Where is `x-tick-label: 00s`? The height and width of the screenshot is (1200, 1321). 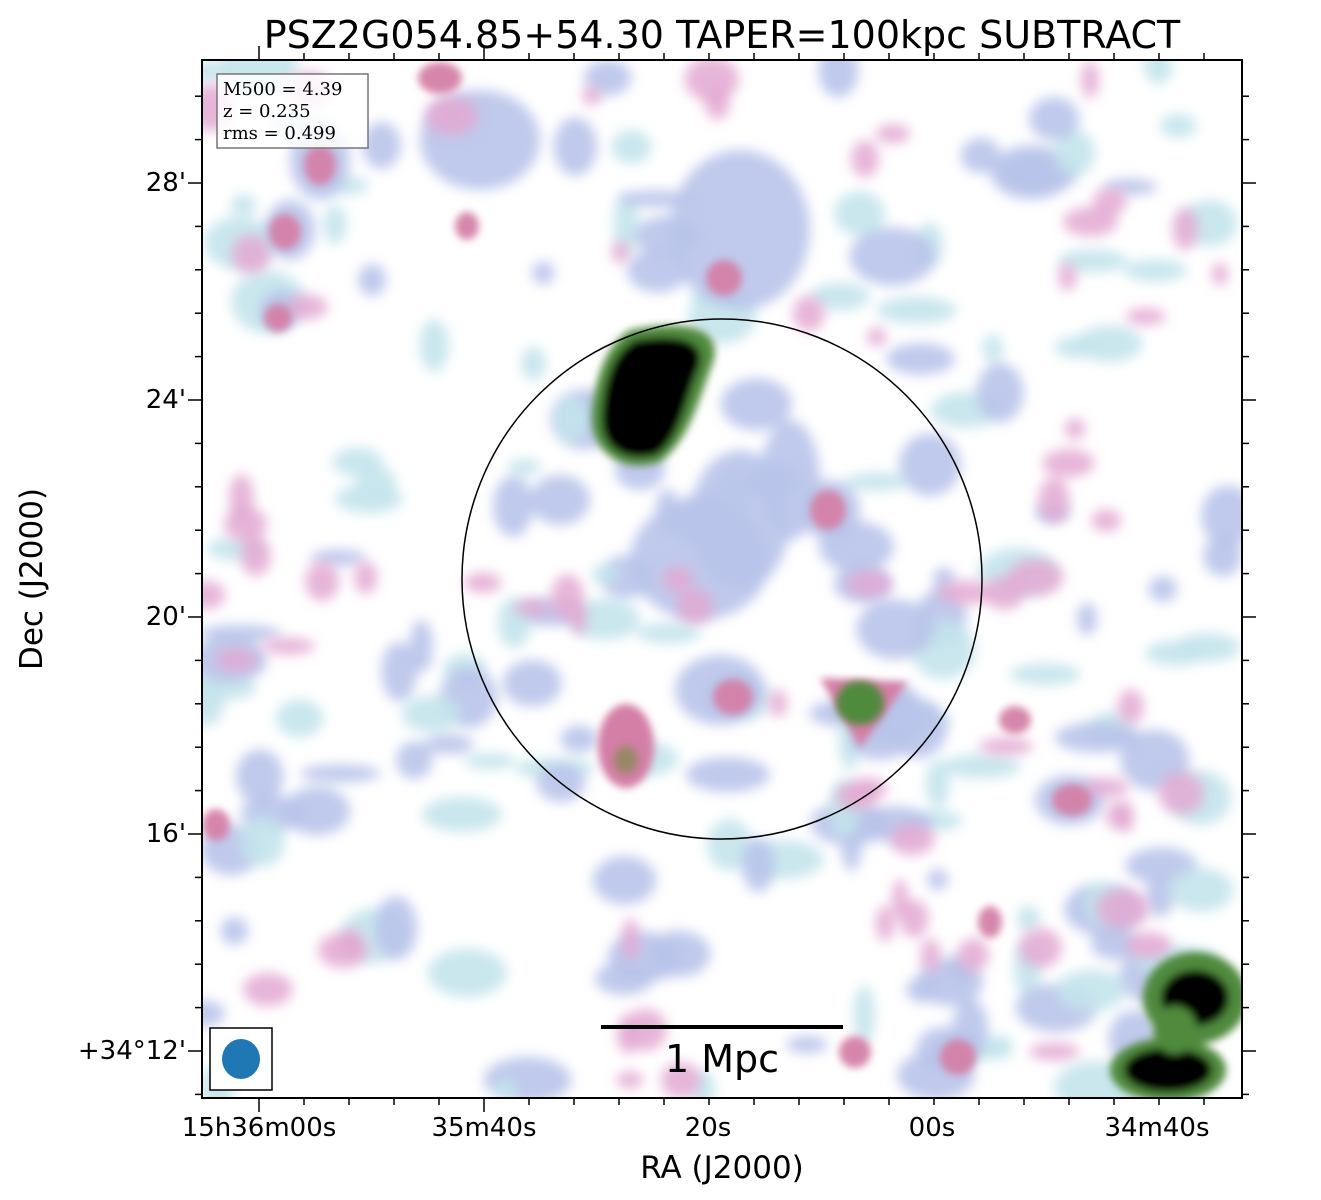
x-tick-label: 00s is located at coordinates (932, 1128).